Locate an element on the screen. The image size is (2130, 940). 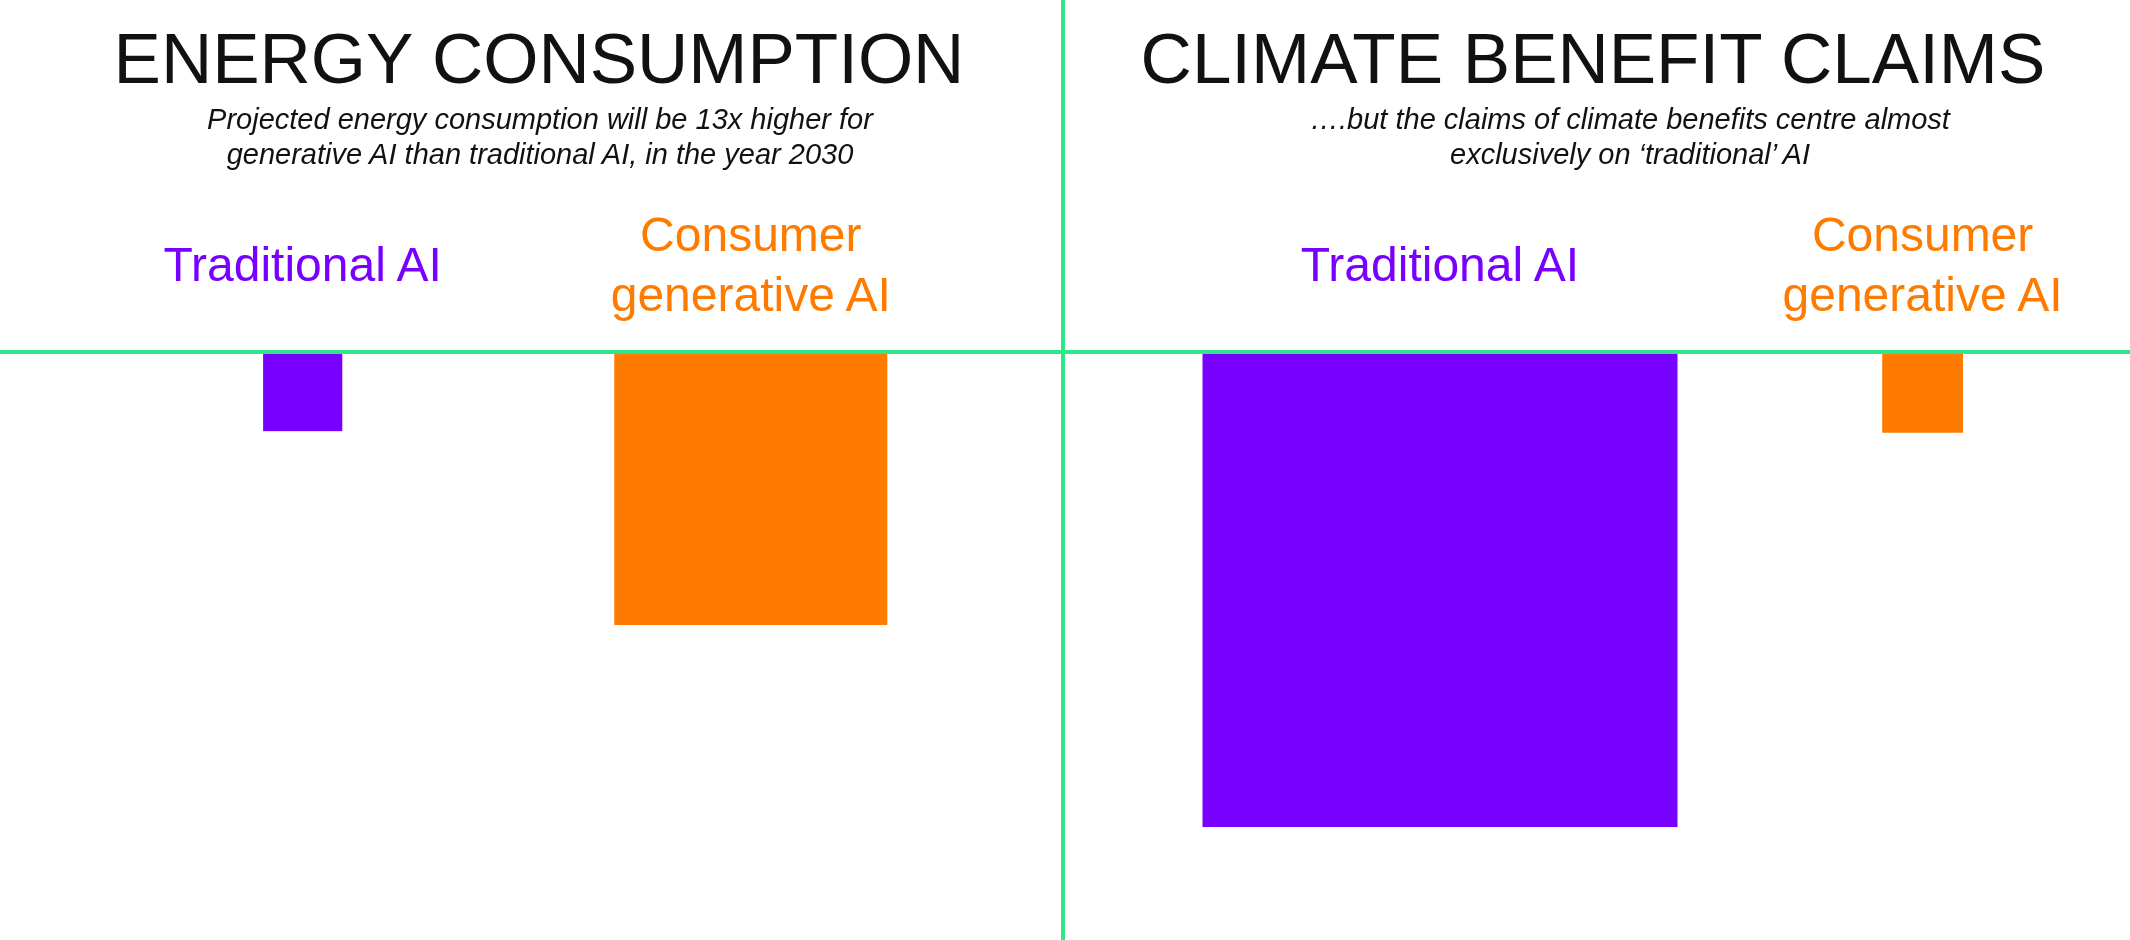
chart-subtitle: Projected energy consumption will be 13x higher for generative AI than traditional AI, in the year 2030 is located at coordinates (541, 136).